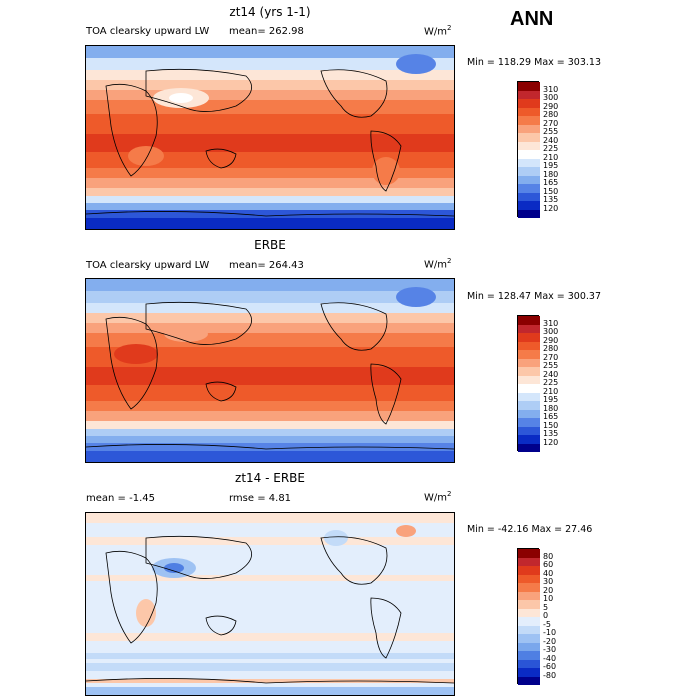  I want to click on colorbar-tick-label: 60, so click(548, 564).